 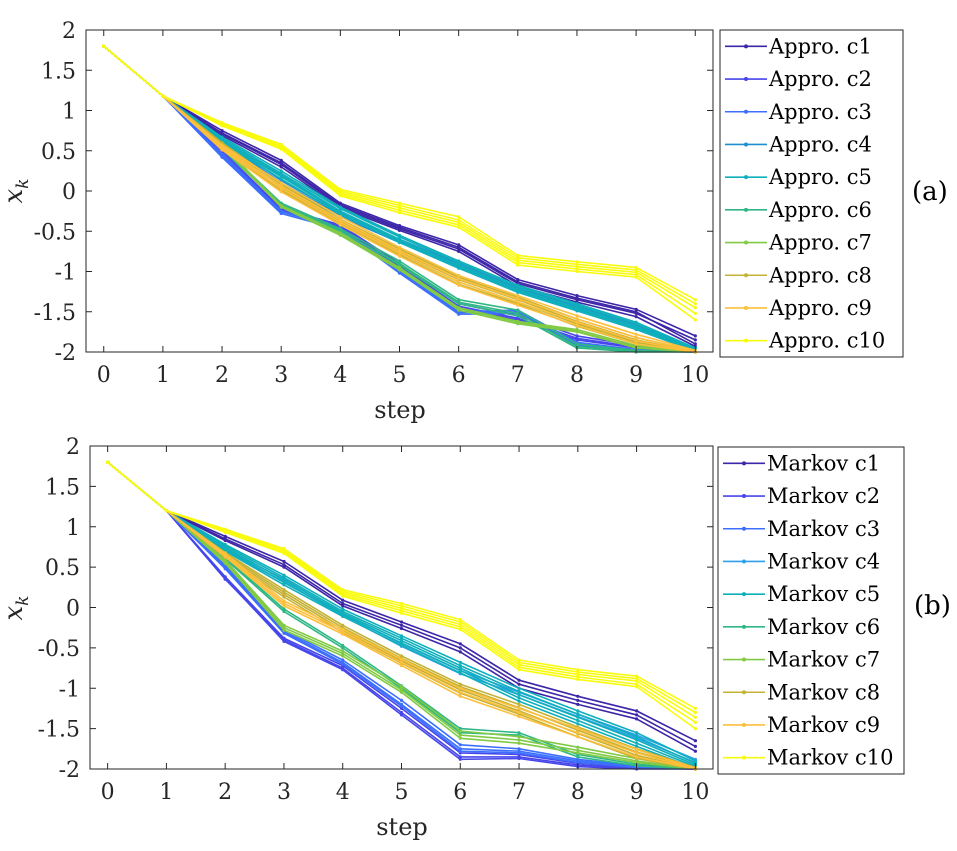 I want to click on x-tick-label: 5, so click(x=400, y=375).